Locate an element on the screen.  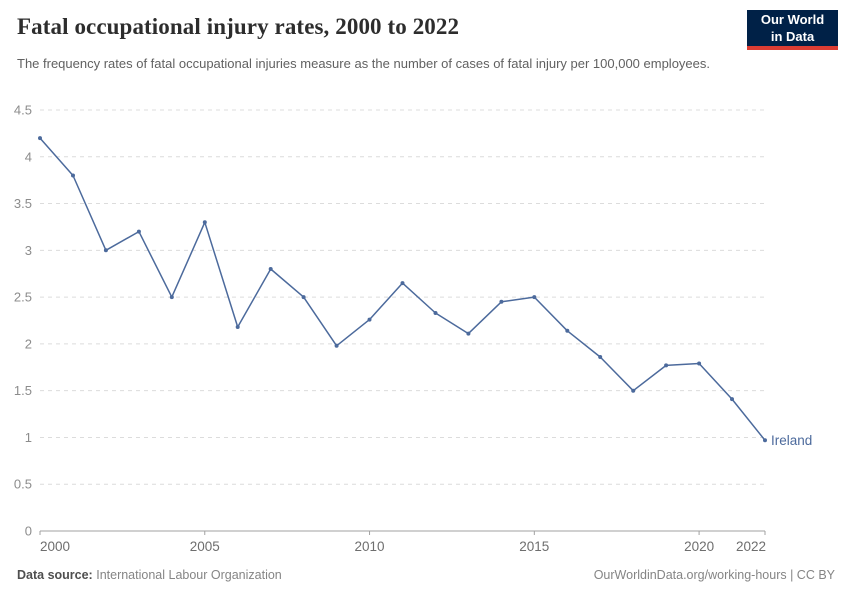
x-tick-label: 2000 is located at coordinates (55, 546).